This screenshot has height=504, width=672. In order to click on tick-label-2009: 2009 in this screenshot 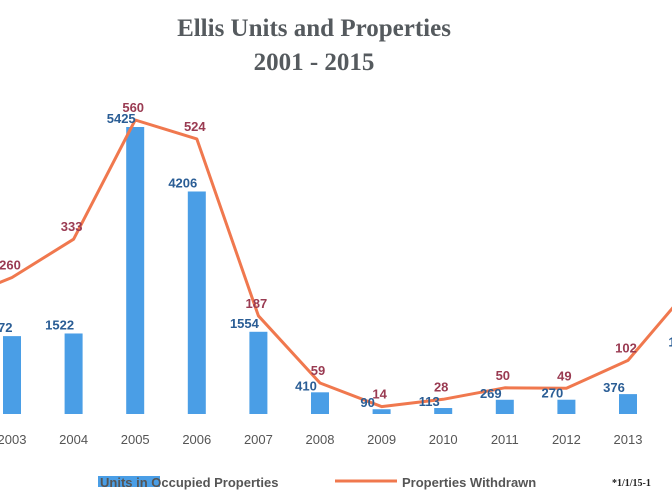, I will do `click(381, 439)`.